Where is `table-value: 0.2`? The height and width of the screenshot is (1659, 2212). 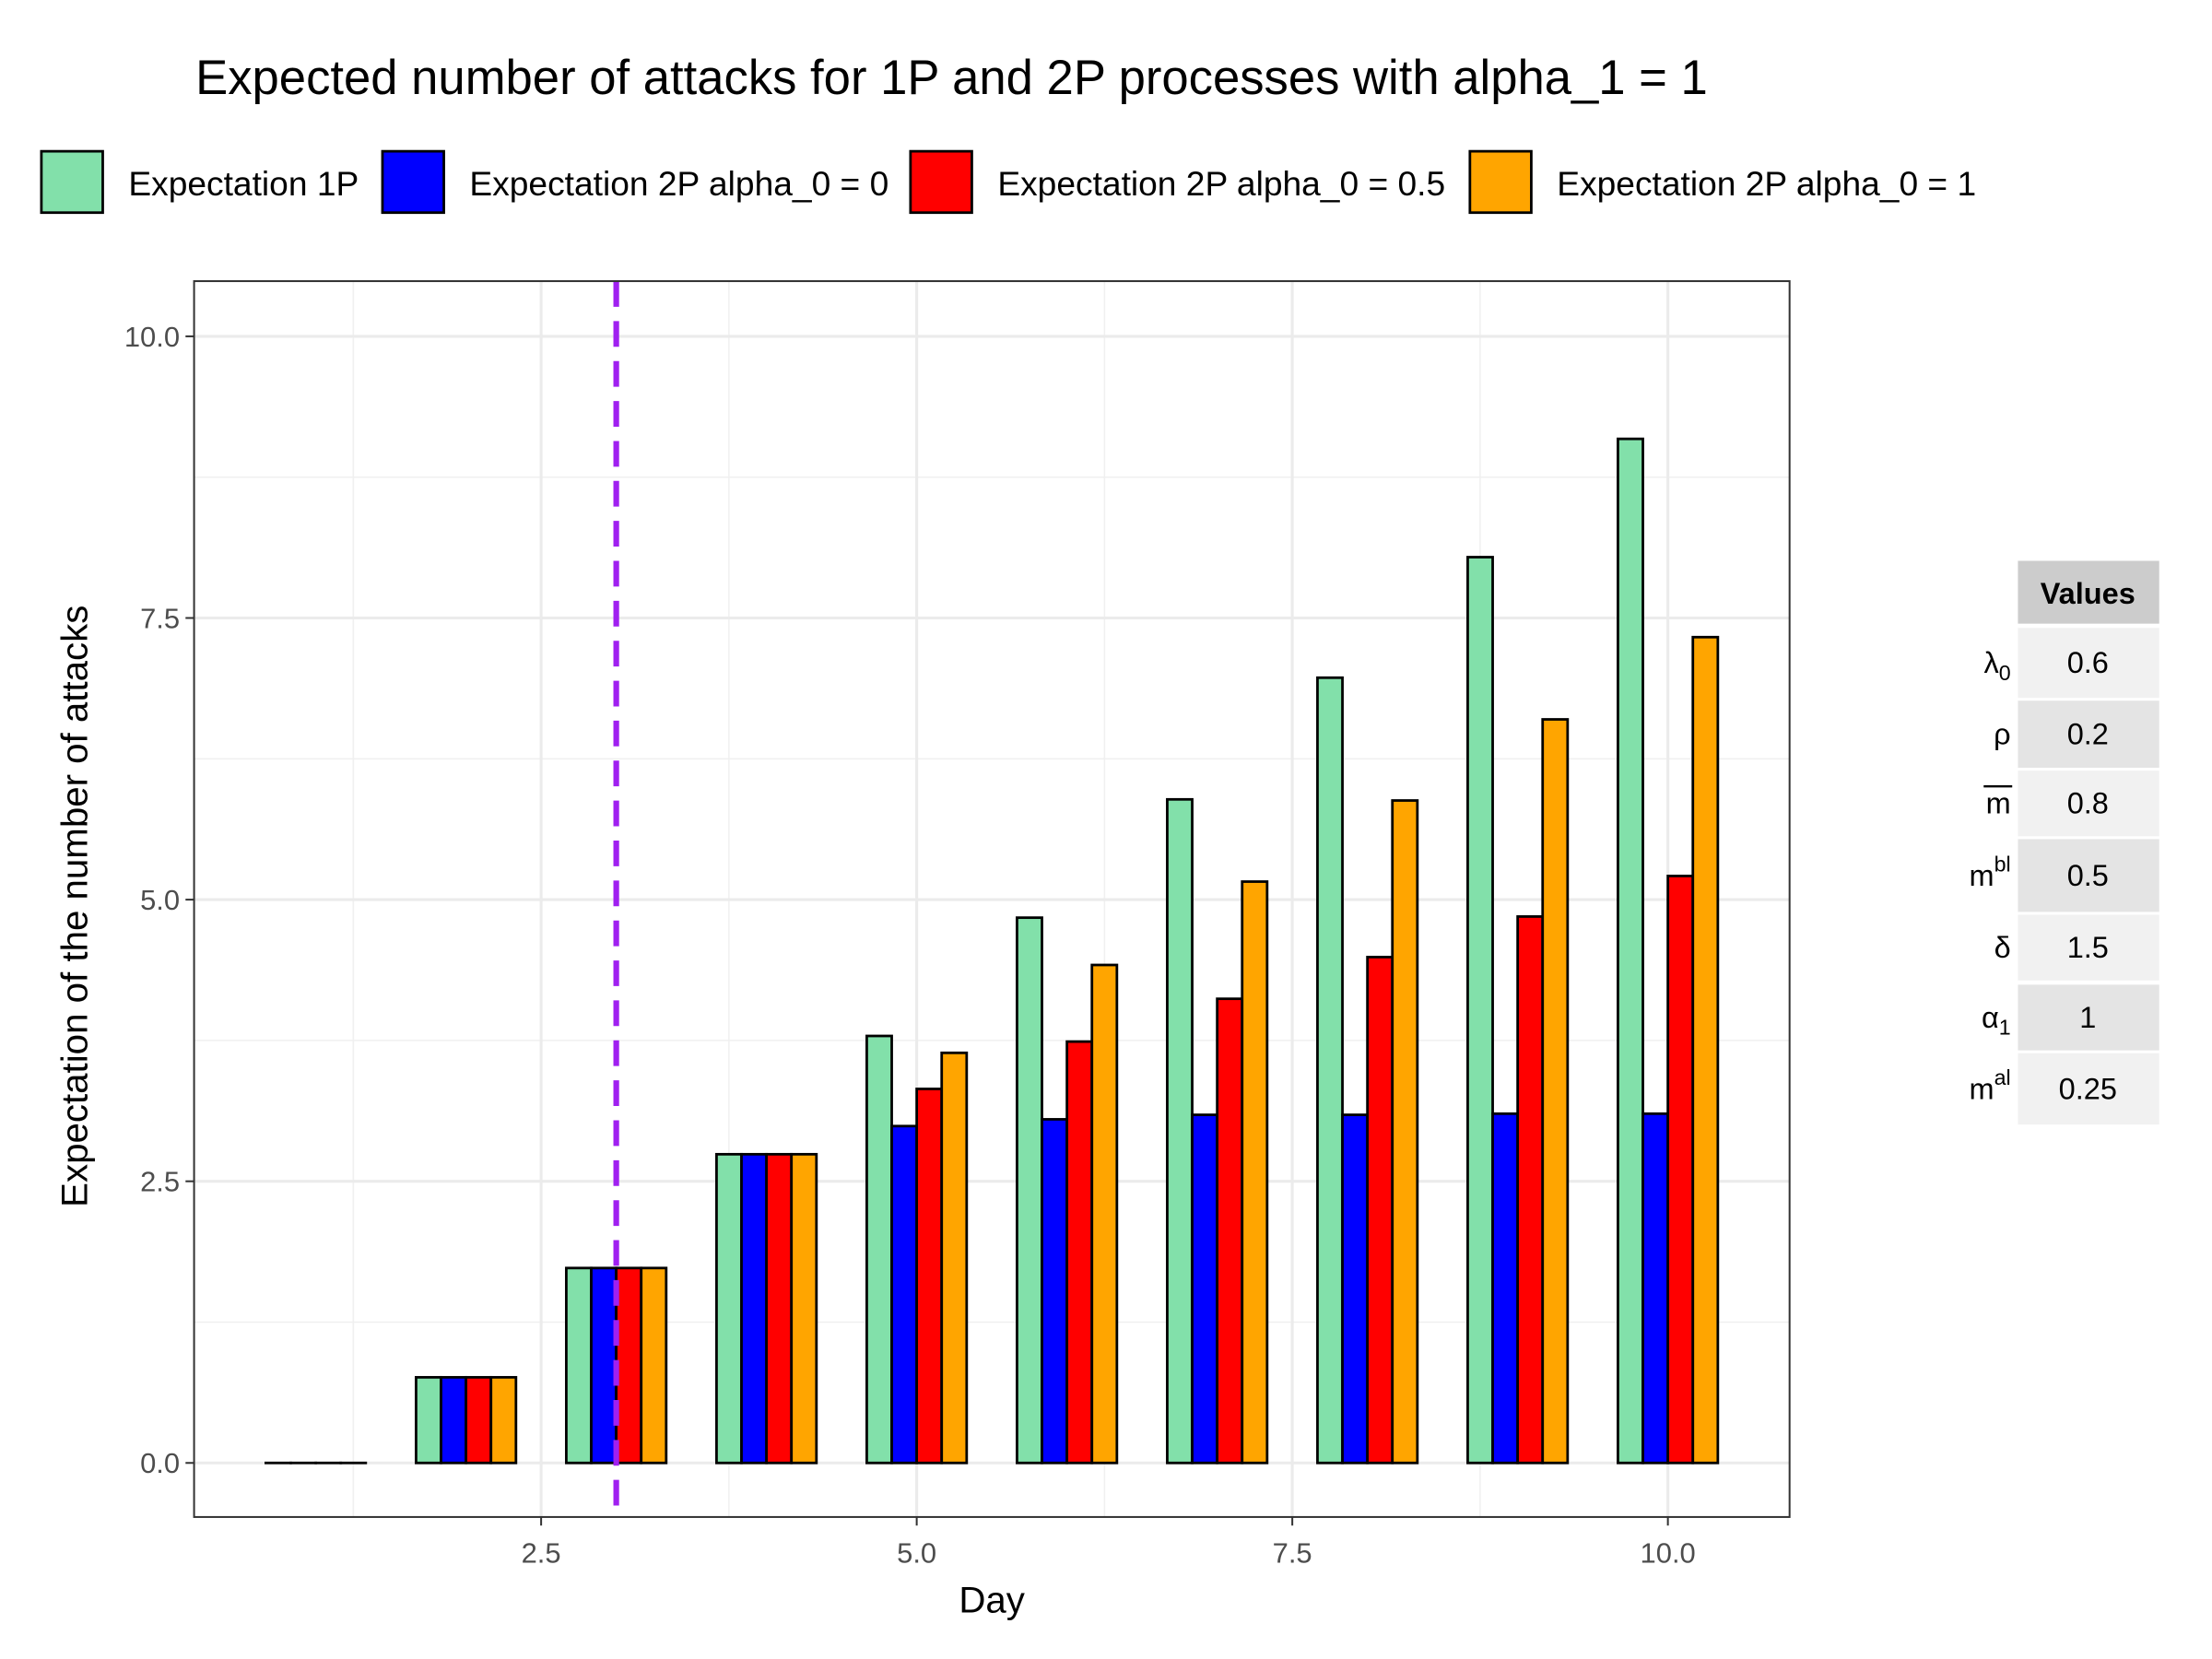 table-value: 0.2 is located at coordinates (2088, 733).